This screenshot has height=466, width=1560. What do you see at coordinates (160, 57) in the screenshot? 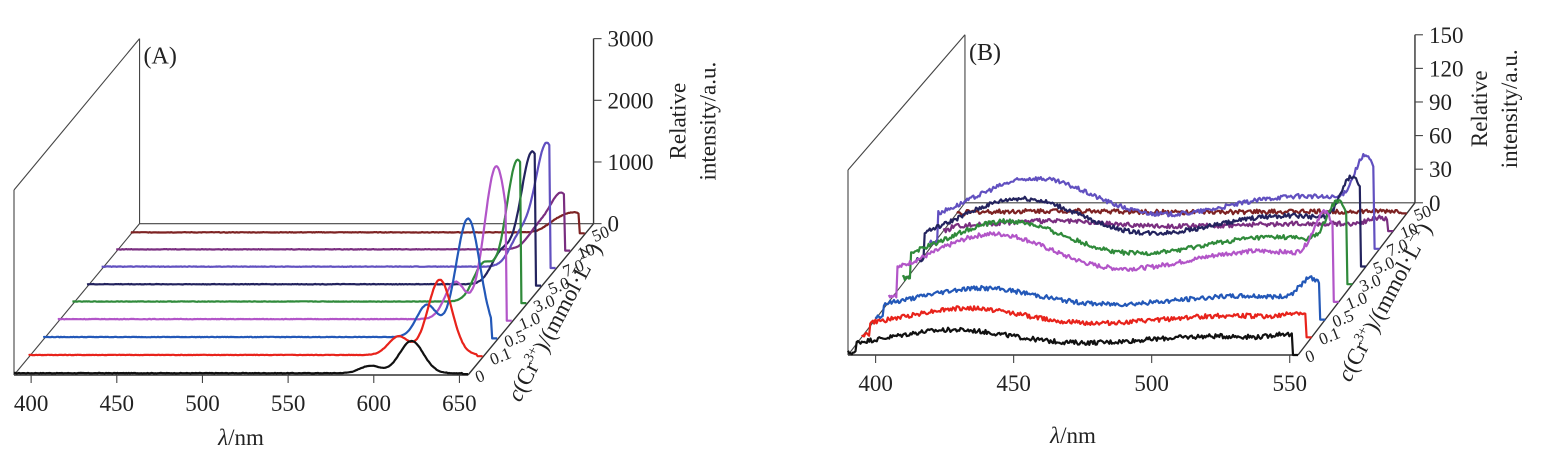
I see `panel-label: (A)` at bounding box center [160, 57].